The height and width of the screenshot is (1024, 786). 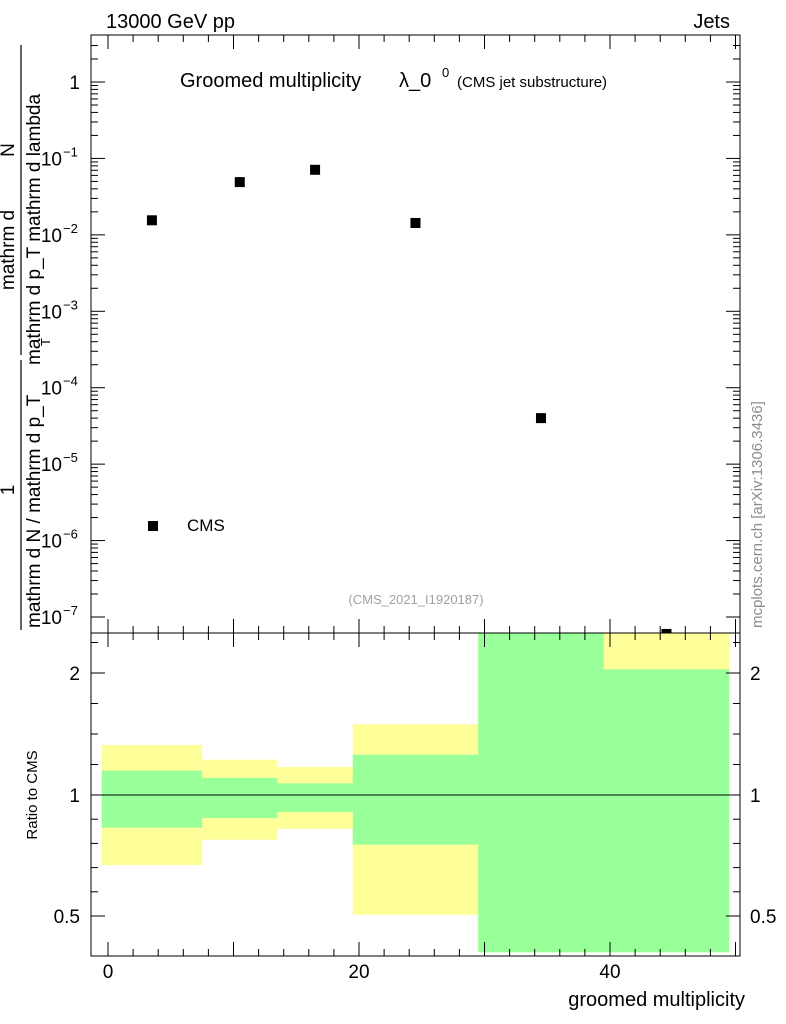 I want to click on legend-label: CMS, so click(x=206, y=525).